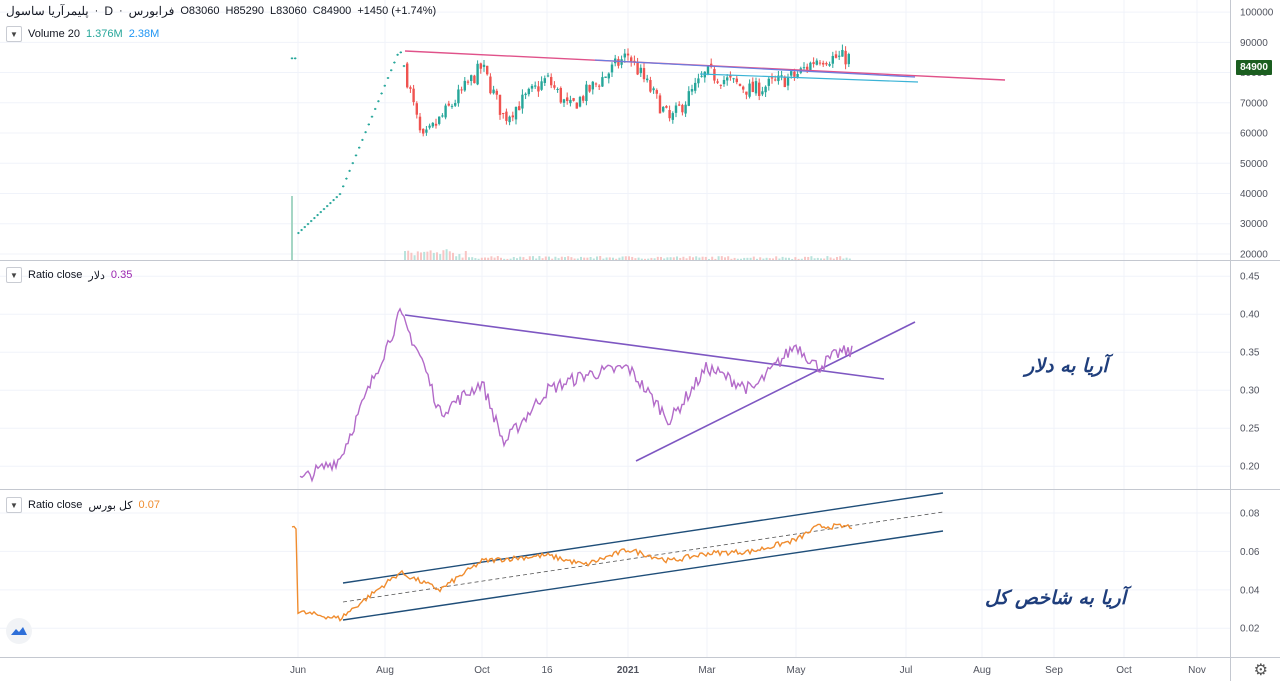 The width and height of the screenshot is (1280, 681). I want to click on x-tick-label: Oct, so click(1124, 670).